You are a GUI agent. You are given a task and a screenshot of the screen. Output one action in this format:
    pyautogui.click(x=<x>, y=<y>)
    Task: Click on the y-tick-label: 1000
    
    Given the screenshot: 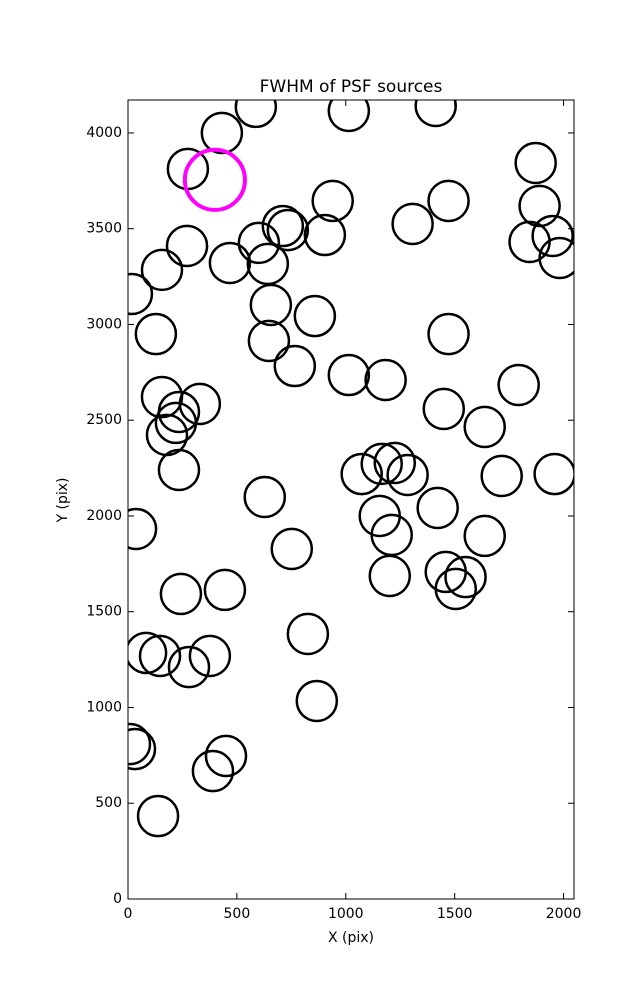 What is the action you would take?
    pyautogui.click(x=104, y=707)
    